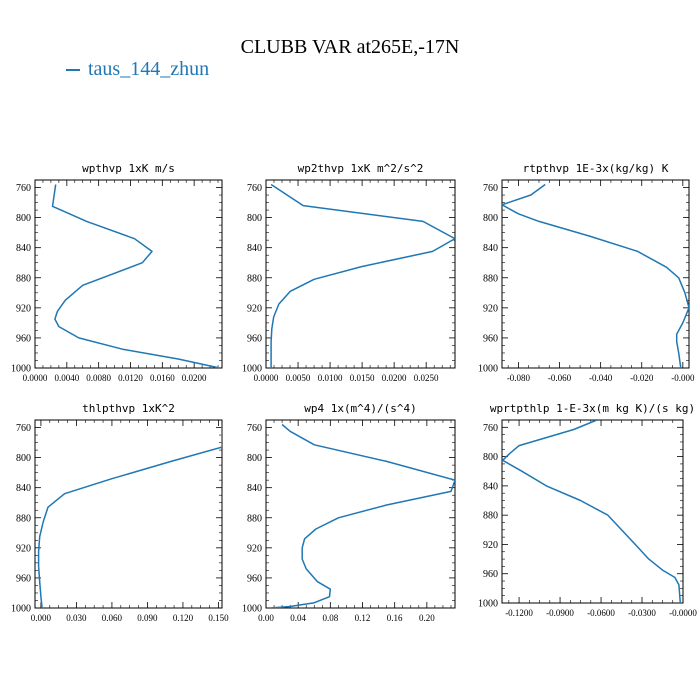 Image resolution: width=700 pixels, height=700 pixels. What do you see at coordinates (519, 378) in the screenshot?
I see `x-tick-label: -0.080` at bounding box center [519, 378].